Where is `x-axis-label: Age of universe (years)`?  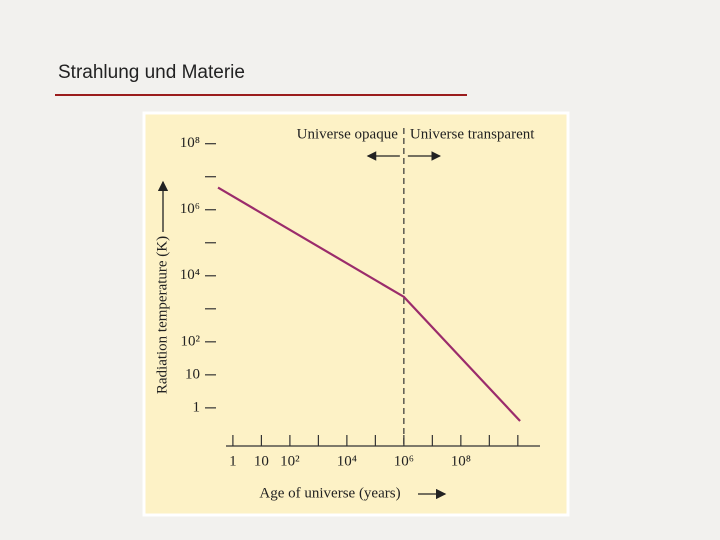 x-axis-label: Age of universe (years) is located at coordinates (329, 493).